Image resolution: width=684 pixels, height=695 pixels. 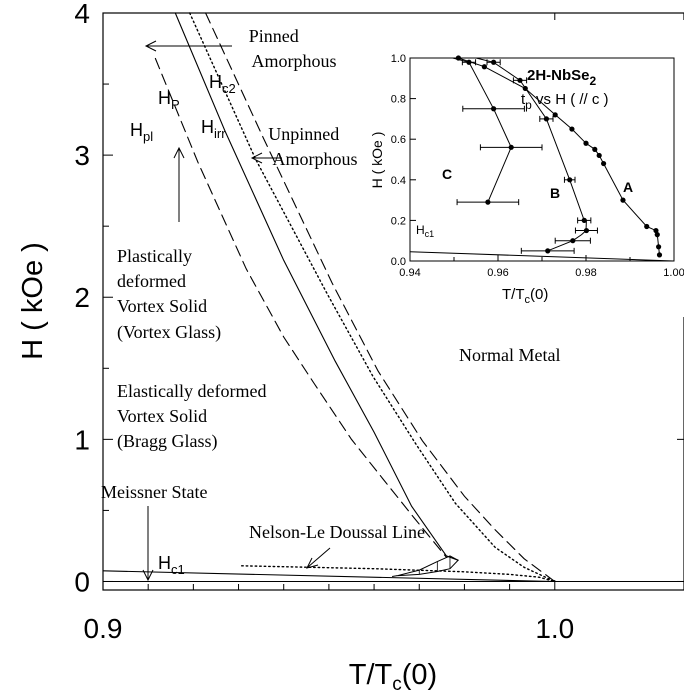 What do you see at coordinates (337, 532) in the screenshot?
I see `nelson-le-doussal-label: Nelson-Le Doussal Line` at bounding box center [337, 532].